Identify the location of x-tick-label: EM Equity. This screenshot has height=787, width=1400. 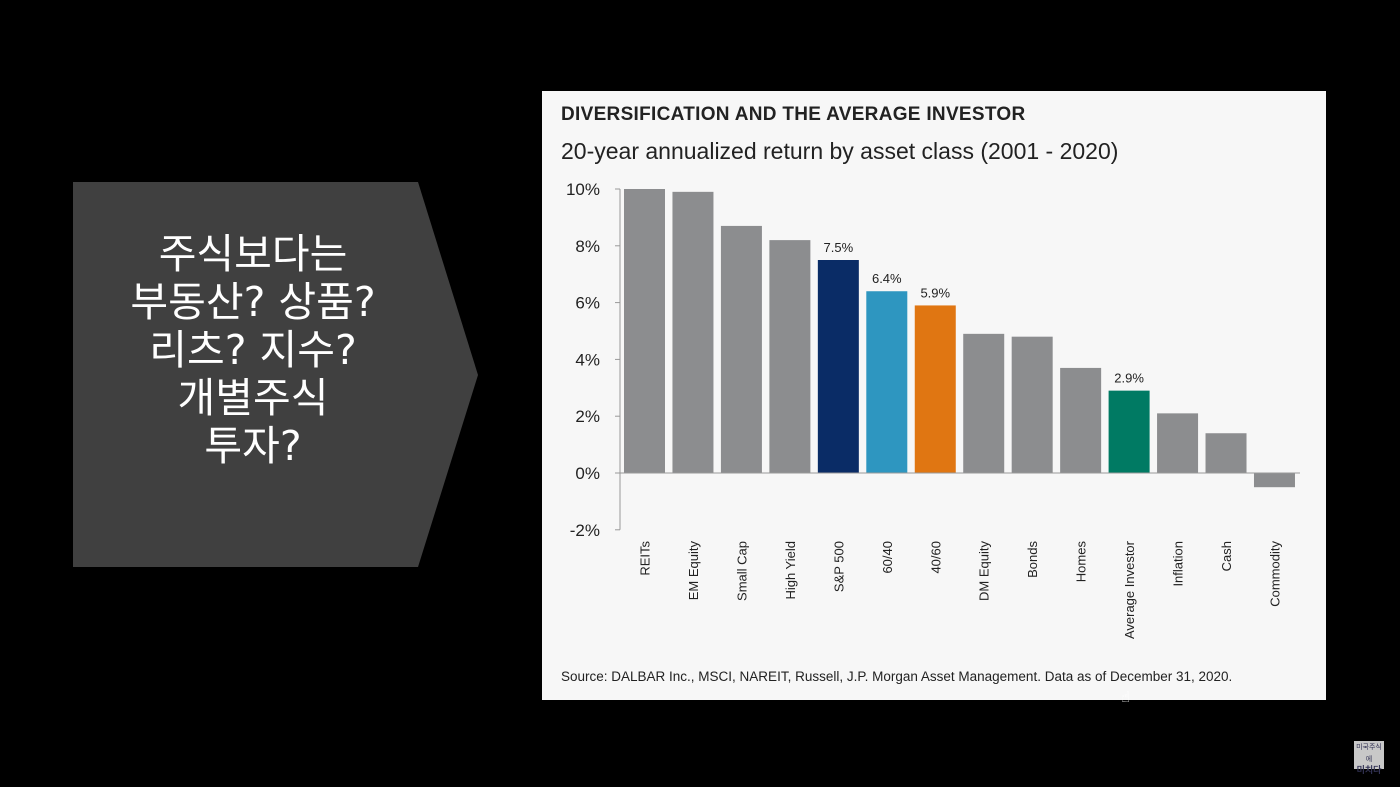
(693, 571).